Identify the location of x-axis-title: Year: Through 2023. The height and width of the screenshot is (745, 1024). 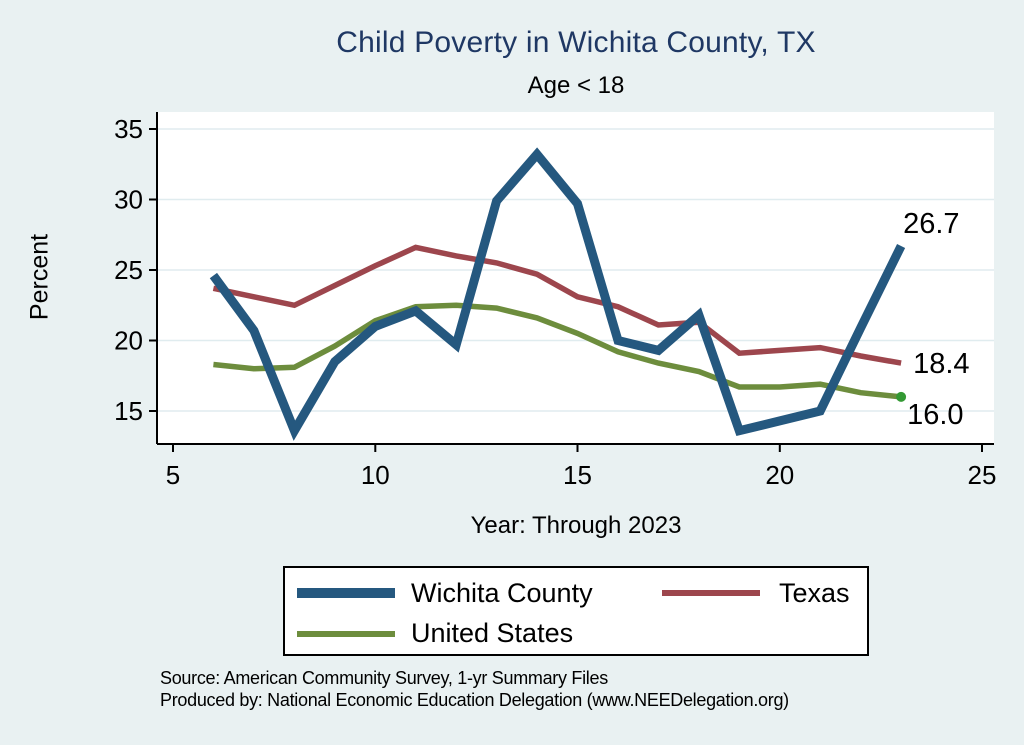
(576, 525).